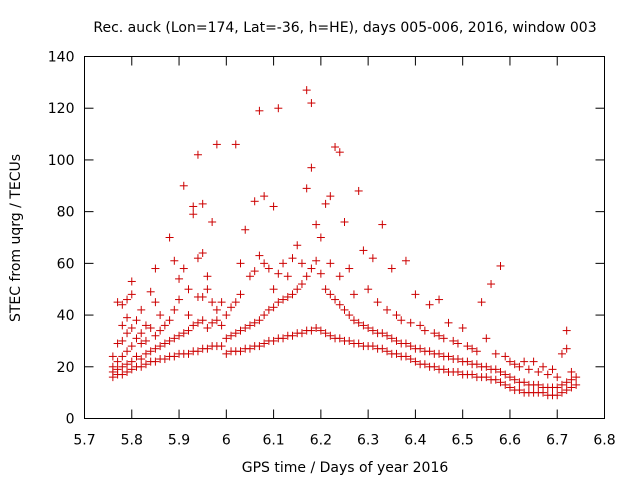 This screenshot has height=480, width=640. What do you see at coordinates (61, 109) in the screenshot?
I see `y-tick-label: 120` at bounding box center [61, 109].